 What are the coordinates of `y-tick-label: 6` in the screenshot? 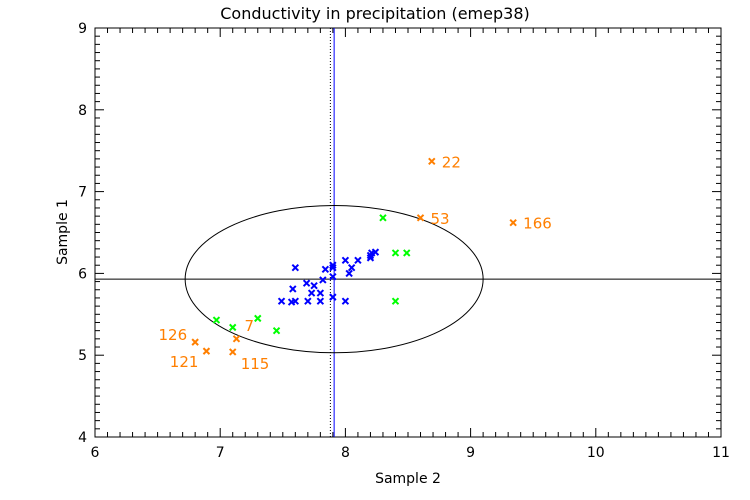 It's located at (82, 274).